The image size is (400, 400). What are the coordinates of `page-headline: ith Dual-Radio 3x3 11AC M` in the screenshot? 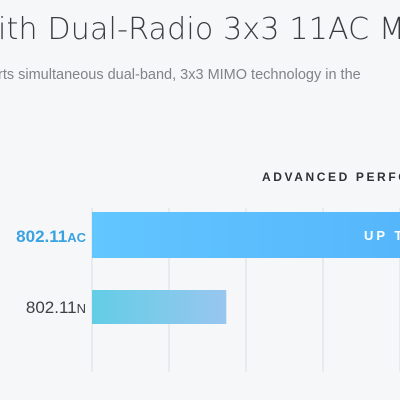 It's located at (200, 29).